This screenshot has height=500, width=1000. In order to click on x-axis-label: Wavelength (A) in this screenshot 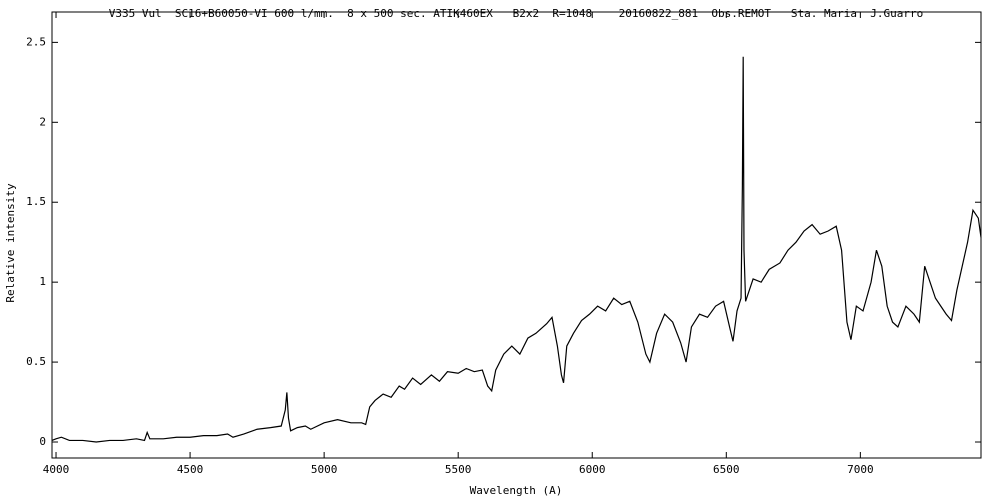, I will do `click(516, 490)`.